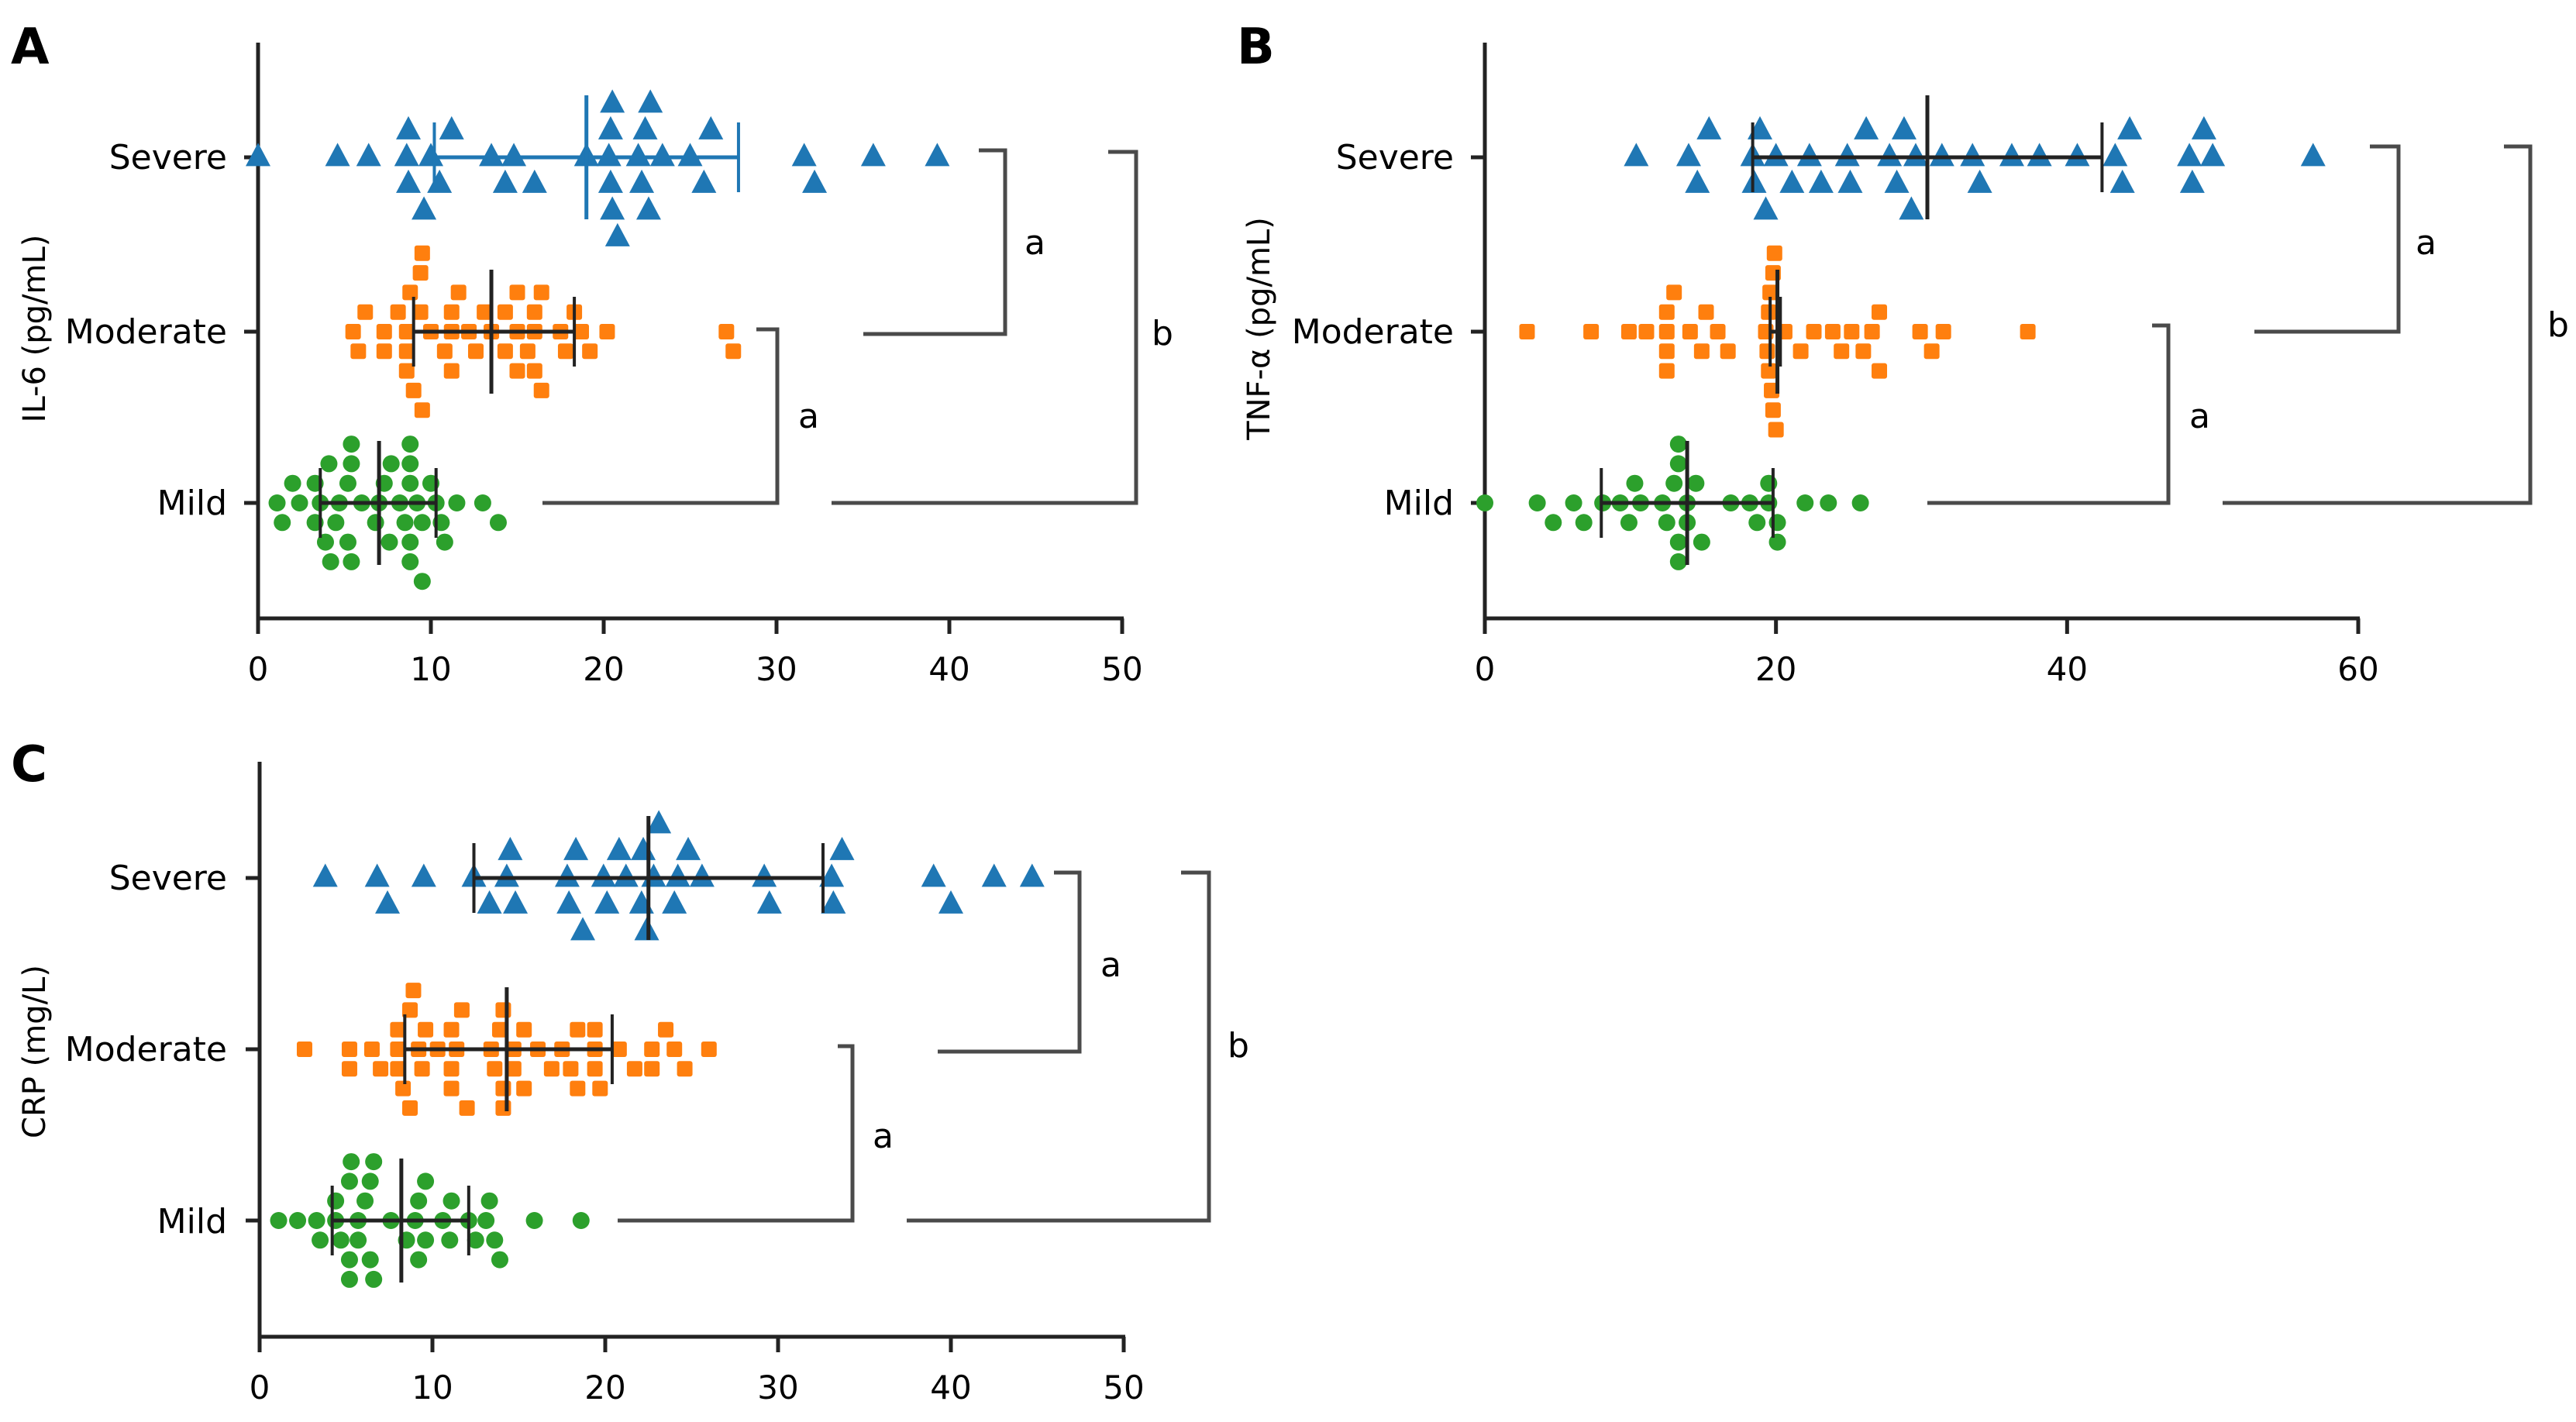 The height and width of the screenshot is (1422, 2576). Describe the element at coordinates (697, 1388) in the screenshot. I see `x-tick-labels-c: 0 10 20 30 40 50` at that location.